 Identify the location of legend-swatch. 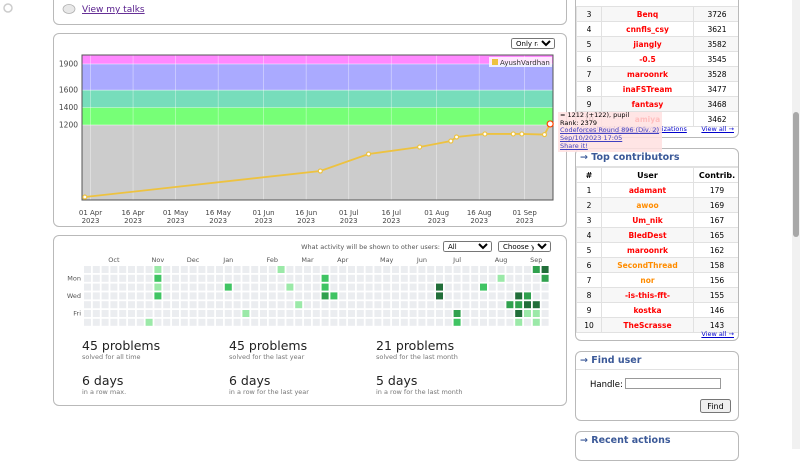
(495, 62).